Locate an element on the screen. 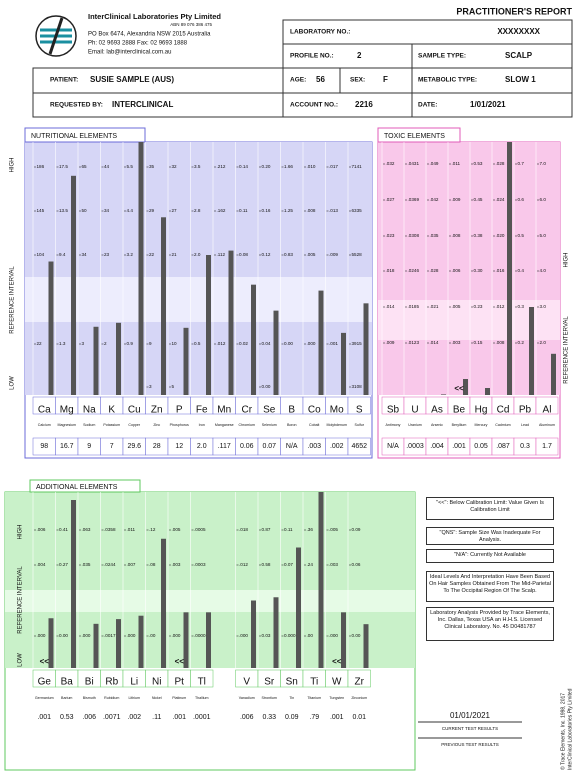  tick-label: 22 is located at coordinates (152, 254).